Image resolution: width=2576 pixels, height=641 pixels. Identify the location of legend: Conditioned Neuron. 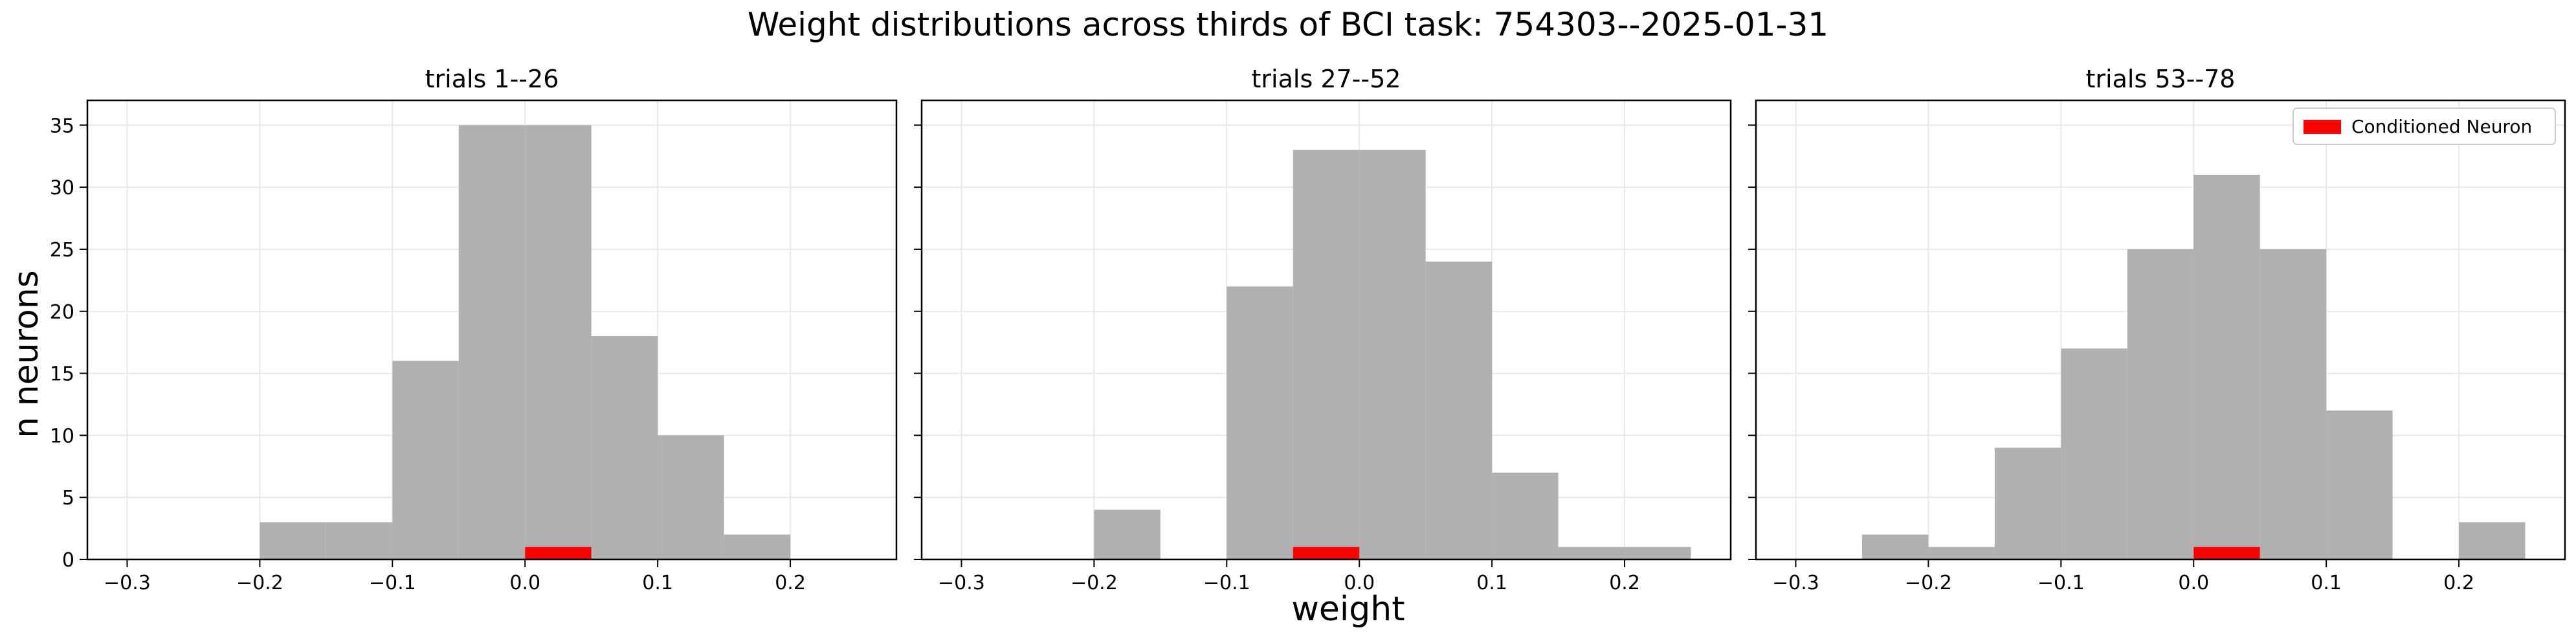
(2424, 126).